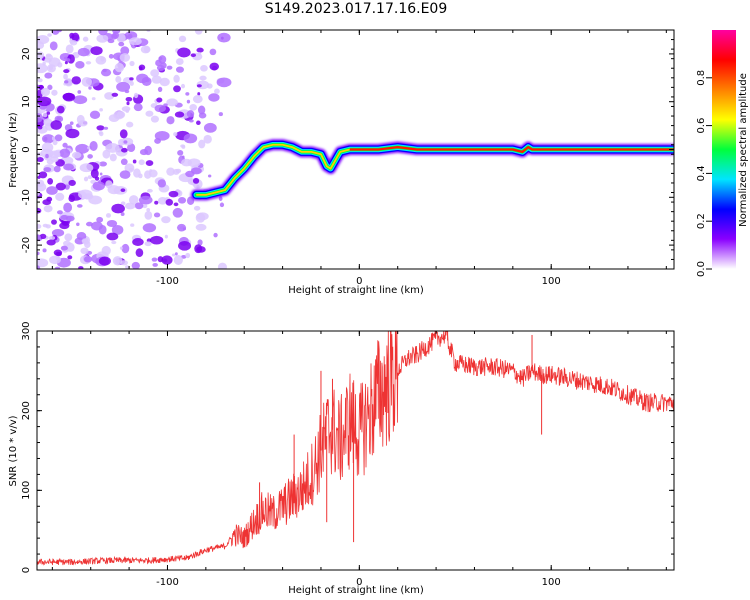 The image size is (750, 600). Describe the element at coordinates (701, 126) in the screenshot. I see `colorbar-tick-label: 0.6` at that location.